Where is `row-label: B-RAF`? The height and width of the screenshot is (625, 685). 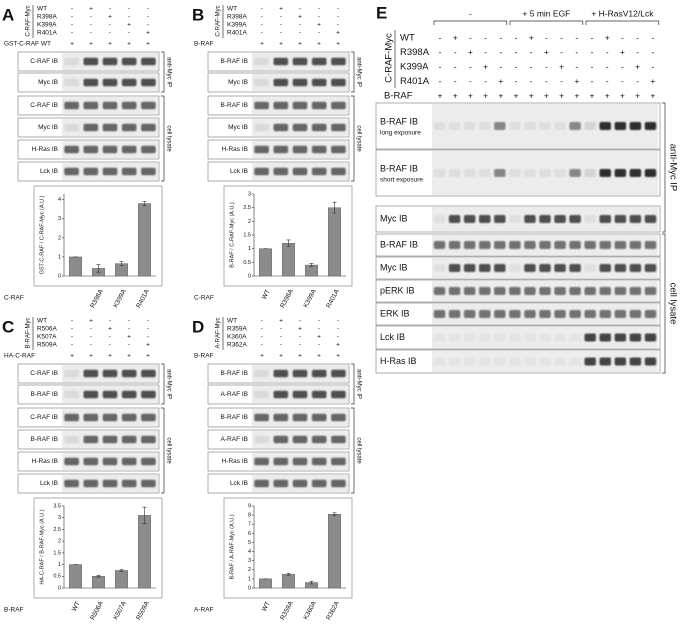
row-label: B-RAF is located at coordinates (398, 96).